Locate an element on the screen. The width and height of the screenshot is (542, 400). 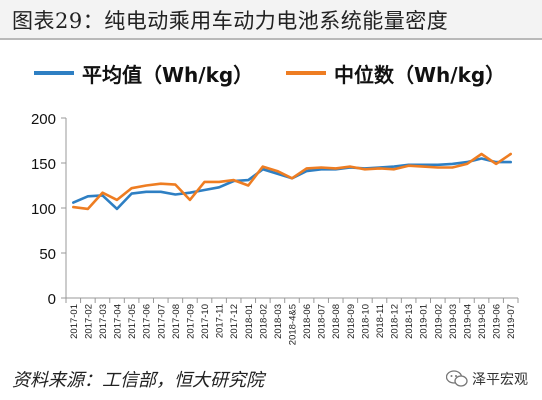
title-bar: 图表29：纯电动乘用车动力电池系统能量密度 is located at coordinates (271, 20).